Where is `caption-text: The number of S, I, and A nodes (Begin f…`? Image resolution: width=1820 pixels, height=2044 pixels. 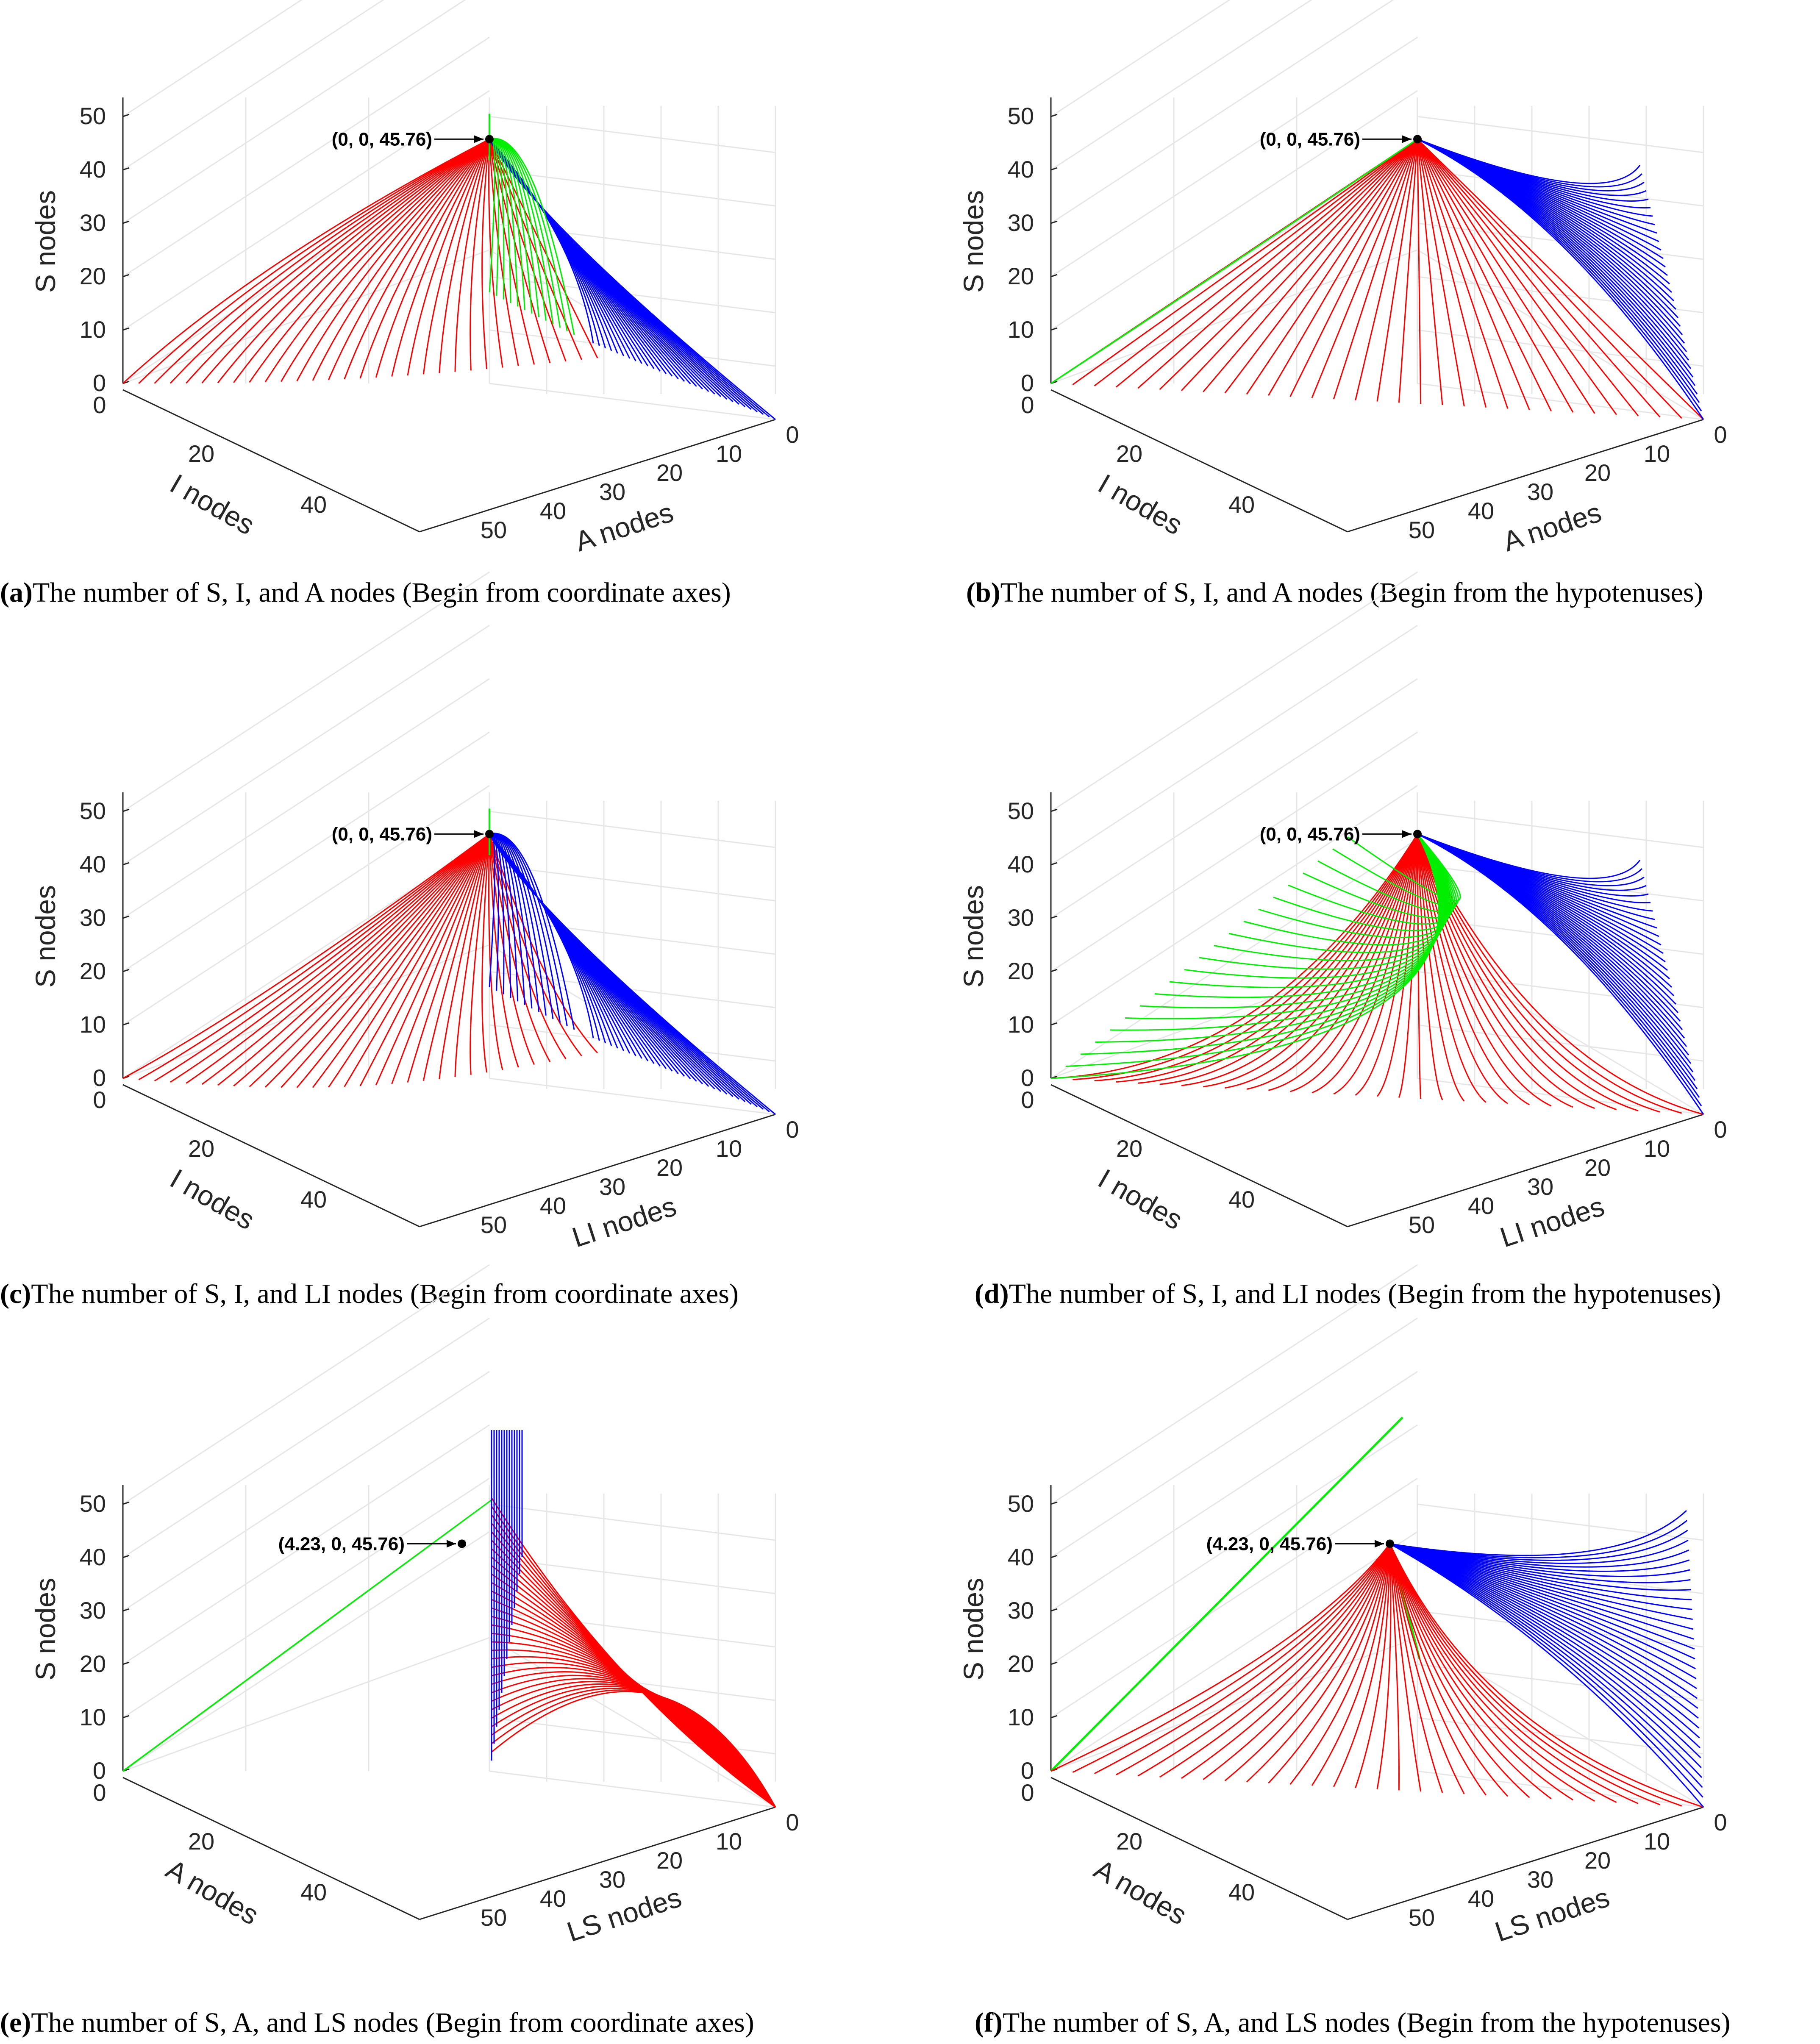
caption-text: The number of S, I, and A nodes (Begin f… is located at coordinates (382, 592).